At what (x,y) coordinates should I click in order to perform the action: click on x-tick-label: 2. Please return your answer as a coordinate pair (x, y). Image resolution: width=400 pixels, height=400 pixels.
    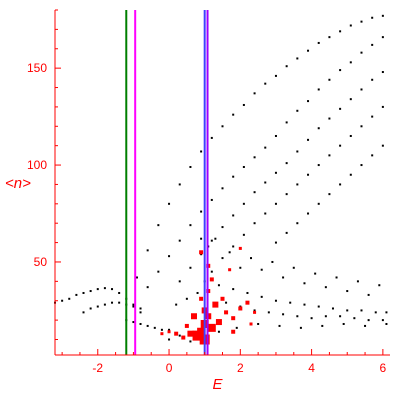
    Looking at the image, I should click on (240, 368).